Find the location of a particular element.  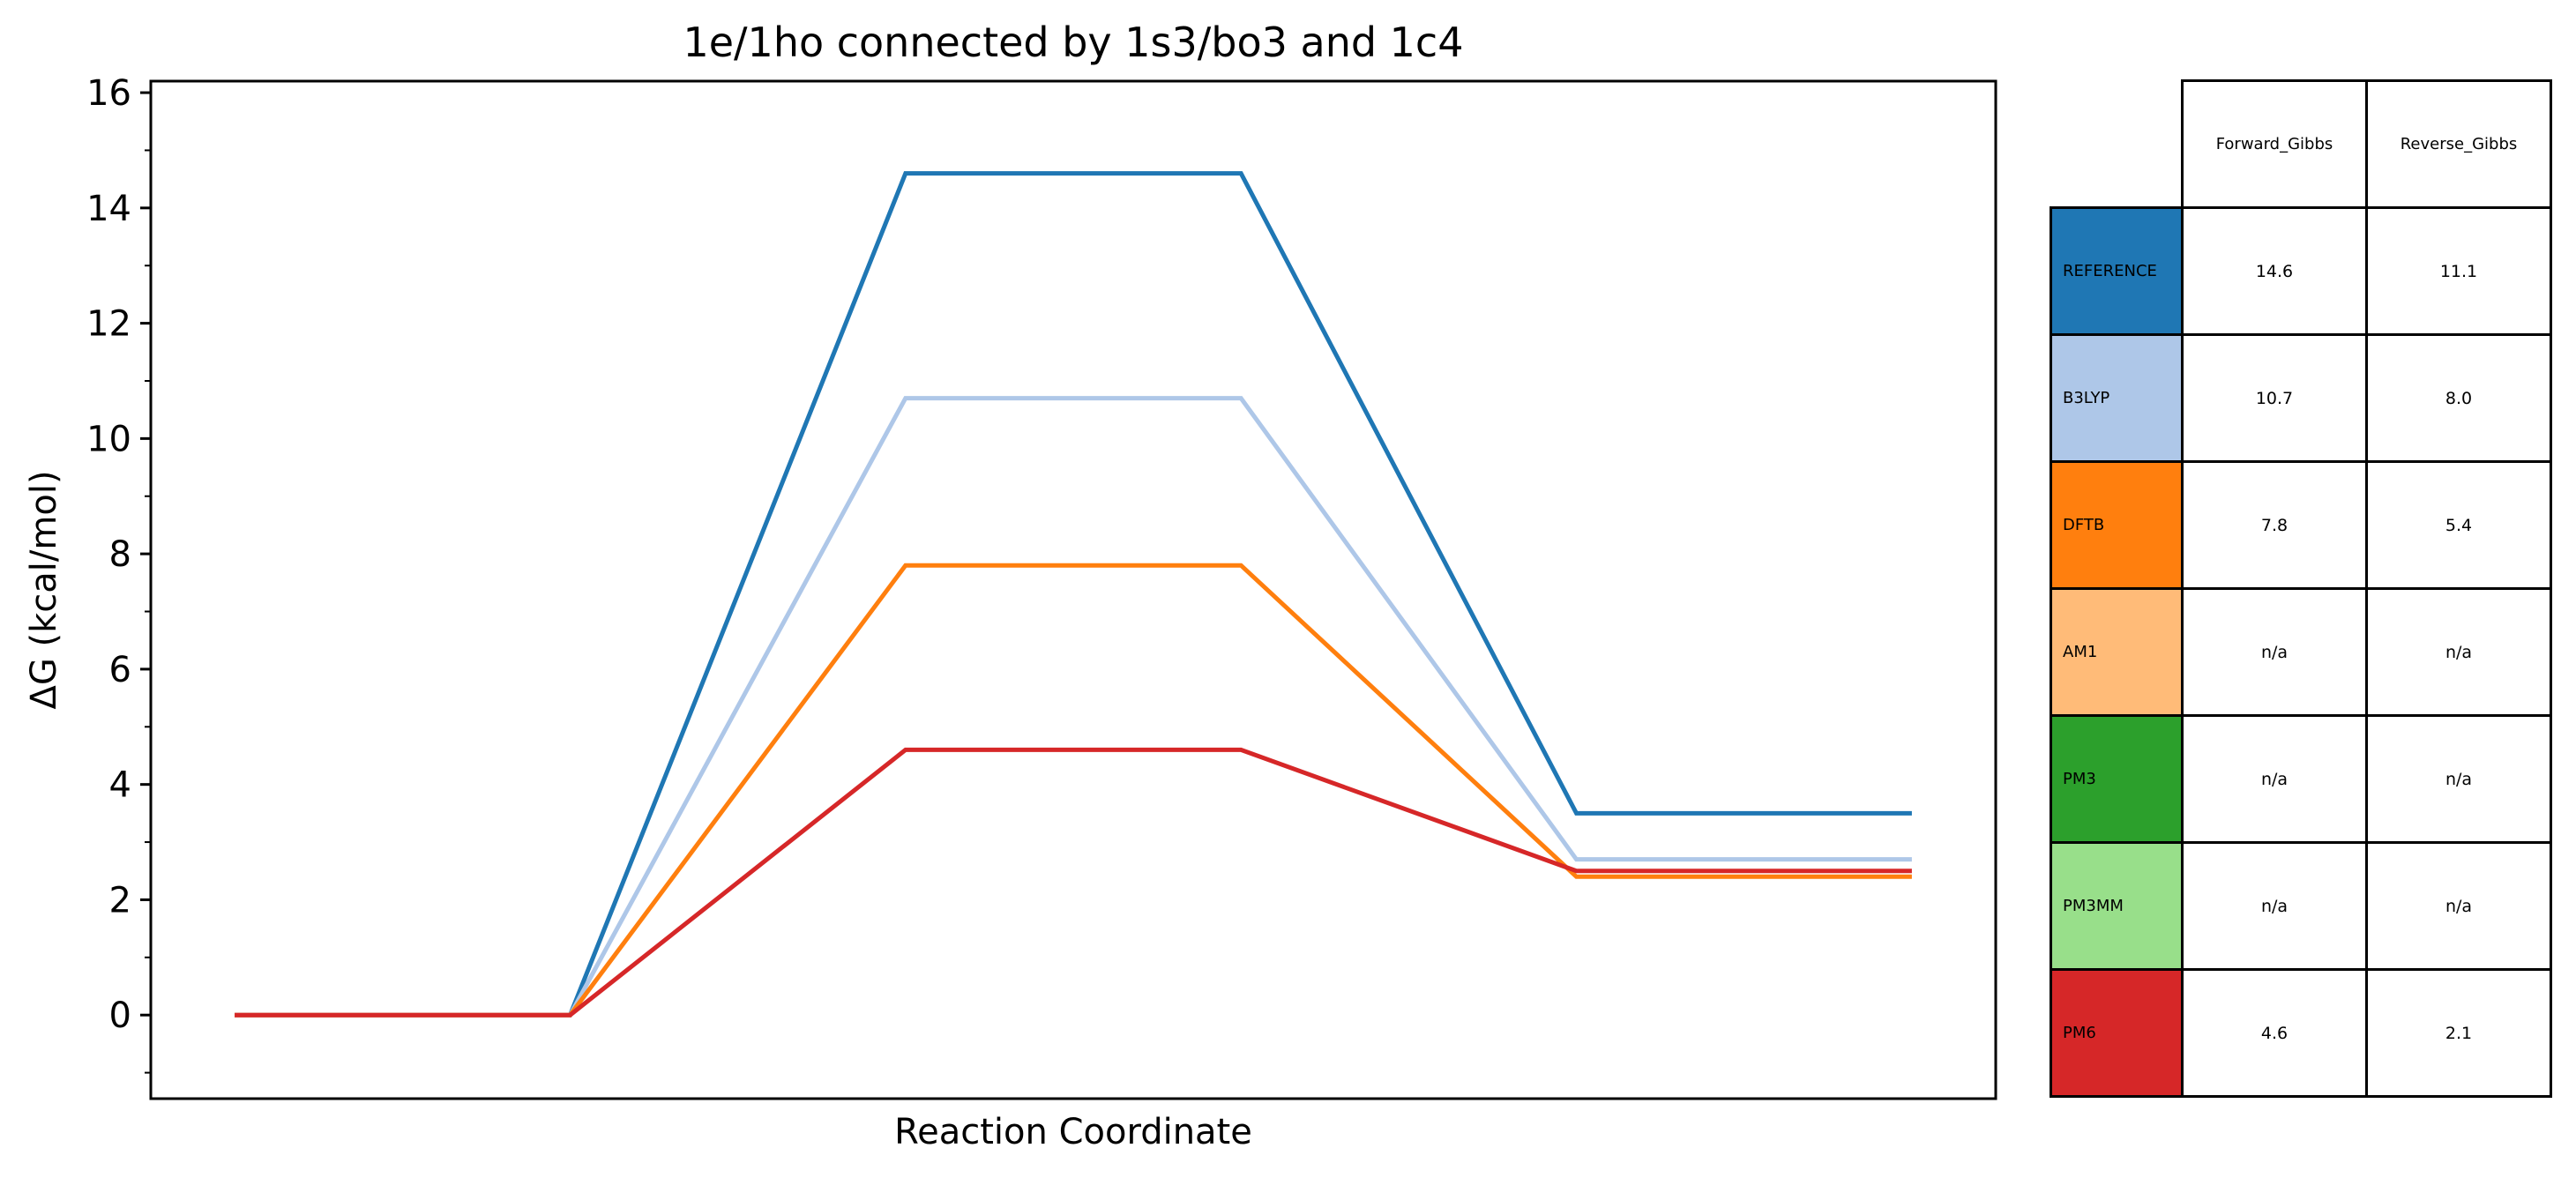

table-row: PM6 4.6 2.1 is located at coordinates (2301, 1033).